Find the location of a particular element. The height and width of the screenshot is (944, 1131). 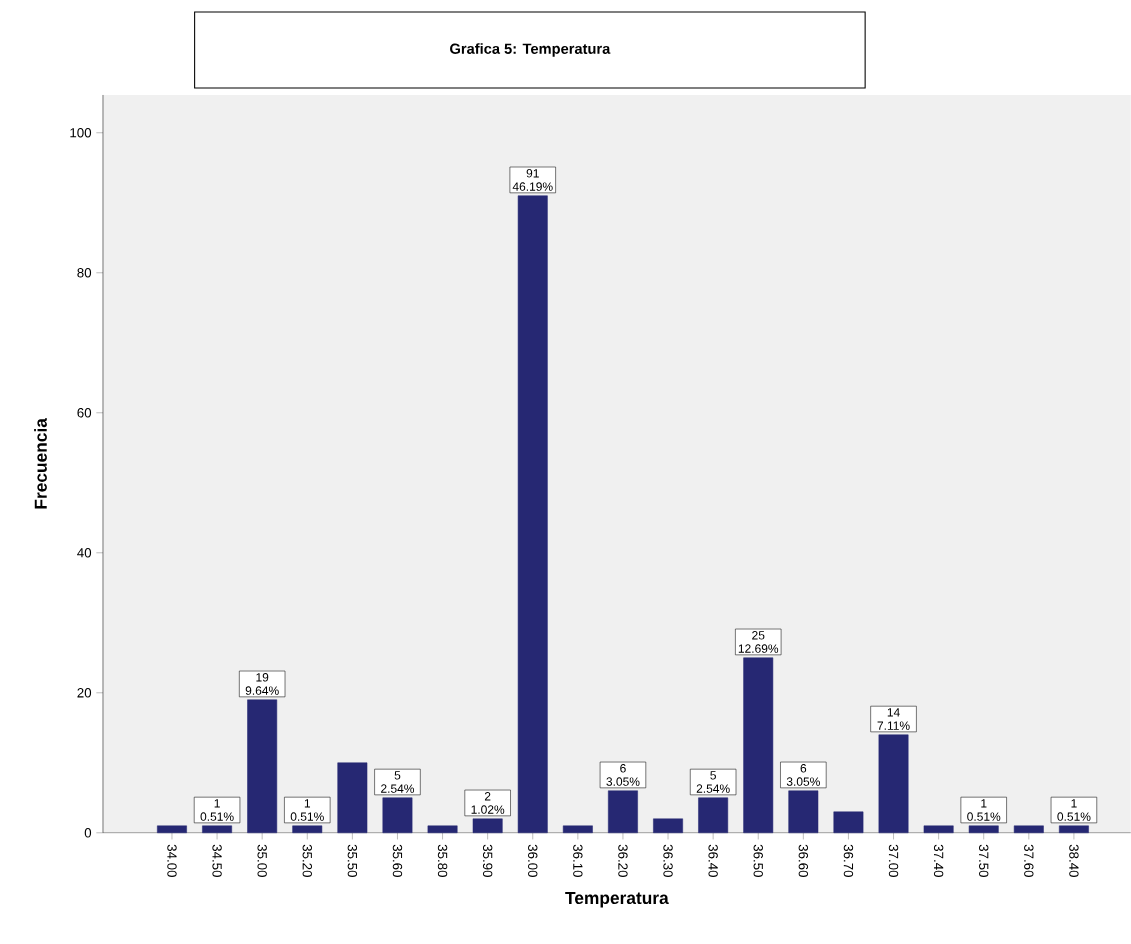

x-tick-label: 35.90 is located at coordinates (487, 861).